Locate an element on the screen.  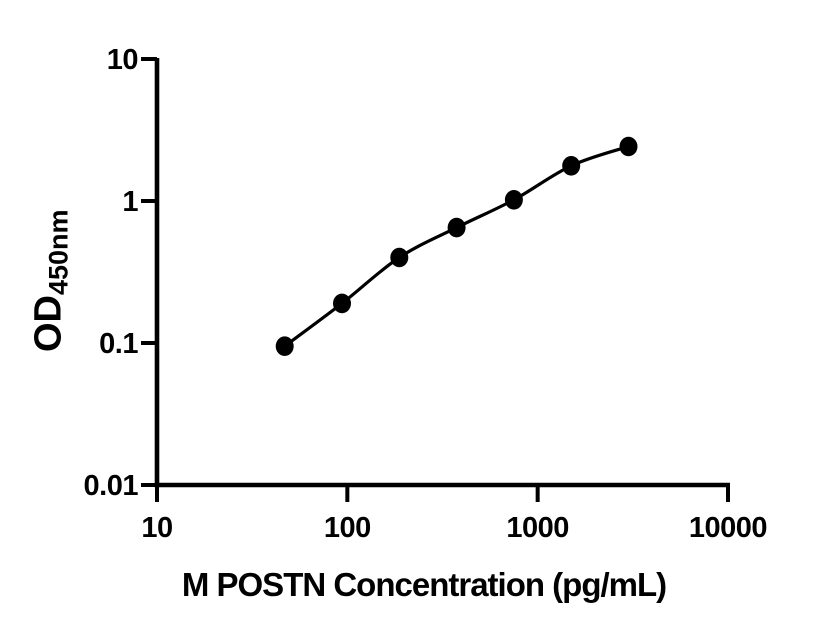
x-axis-title: M POSTN Concentration (pg/mL) is located at coordinates (424, 584).